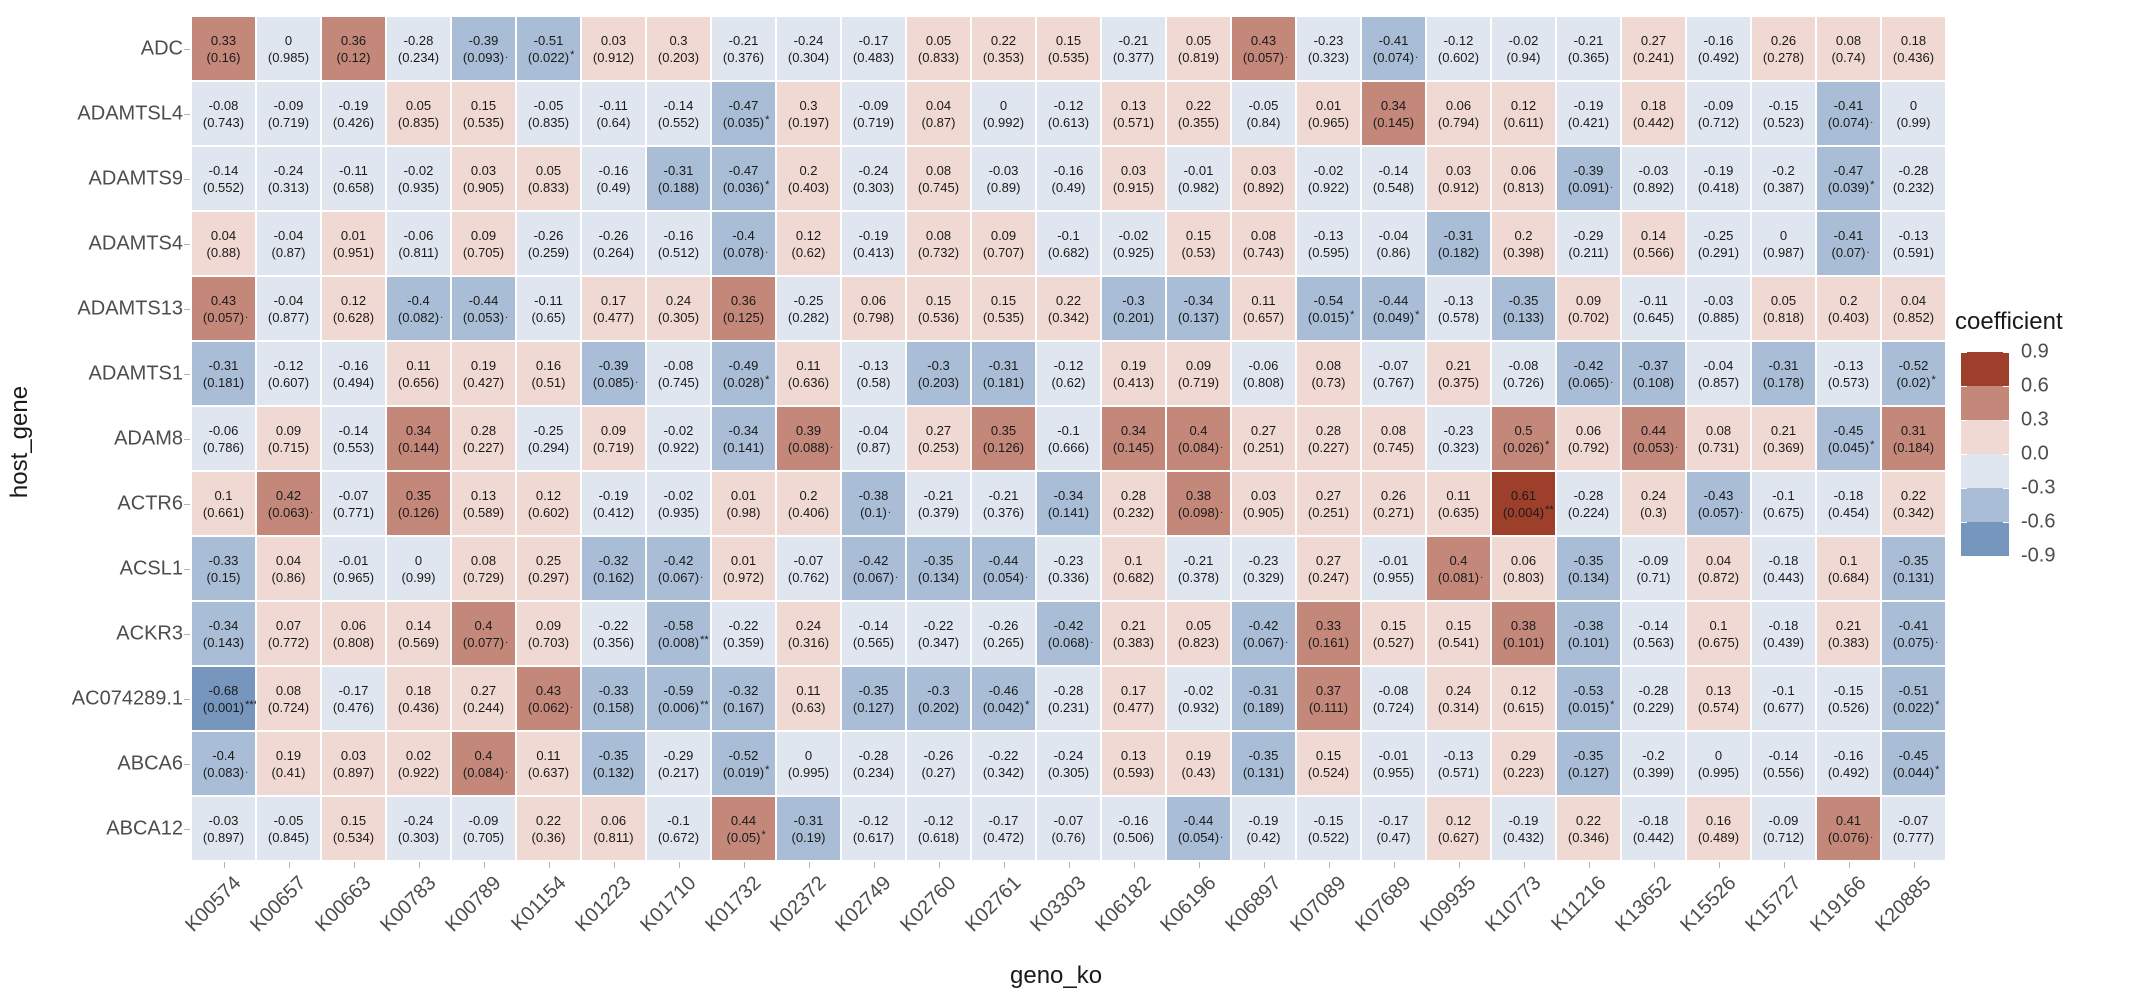 Image resolution: width=2136 pixels, height=996 pixels. What do you see at coordinates (808, 382) in the screenshot?
I see `cell-p-value: (0.636)` at bounding box center [808, 382].